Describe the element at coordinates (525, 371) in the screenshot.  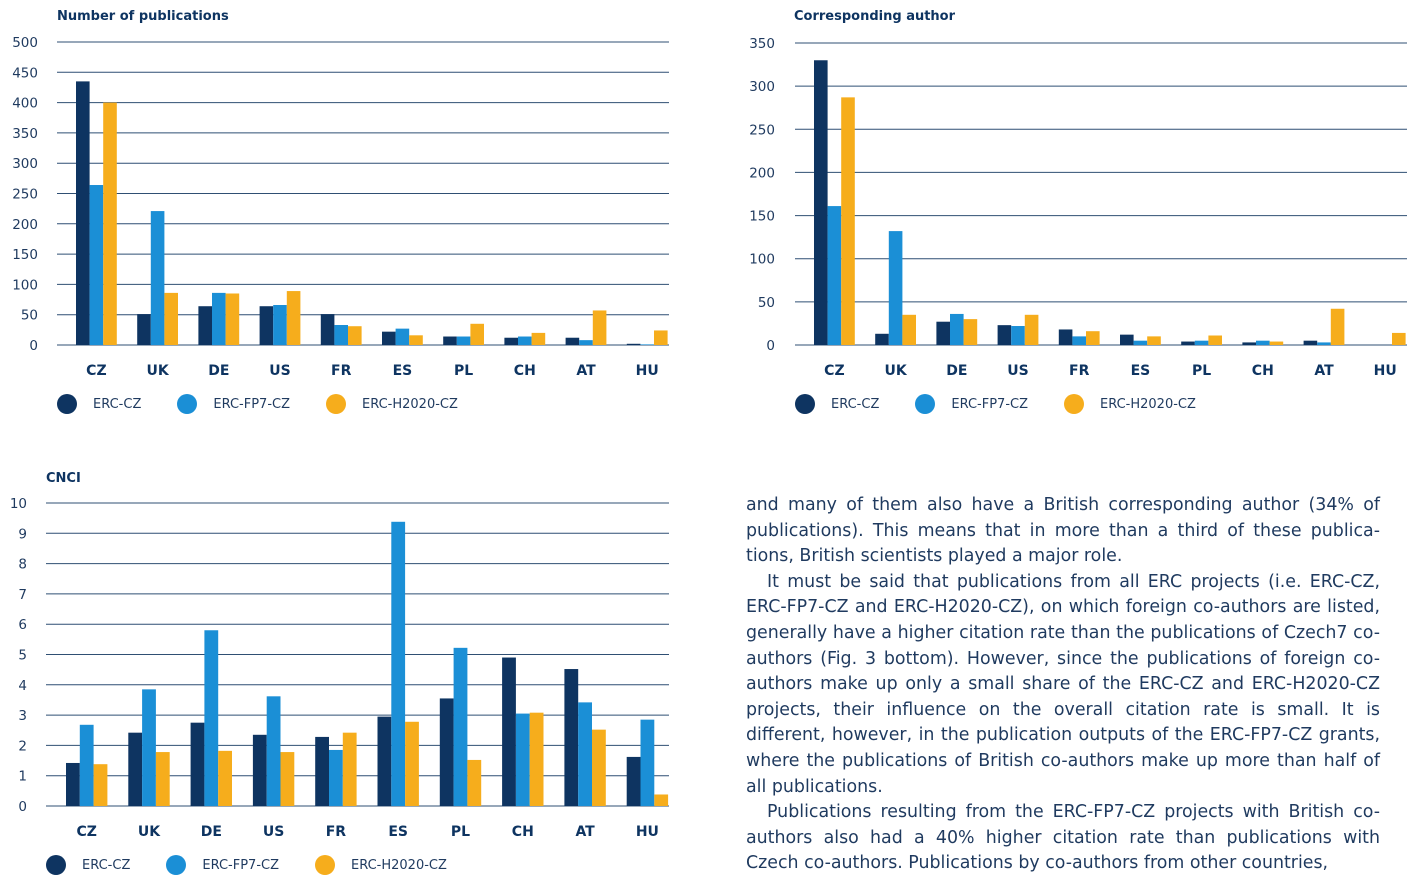
I see `x-tick-label: CH` at that location.